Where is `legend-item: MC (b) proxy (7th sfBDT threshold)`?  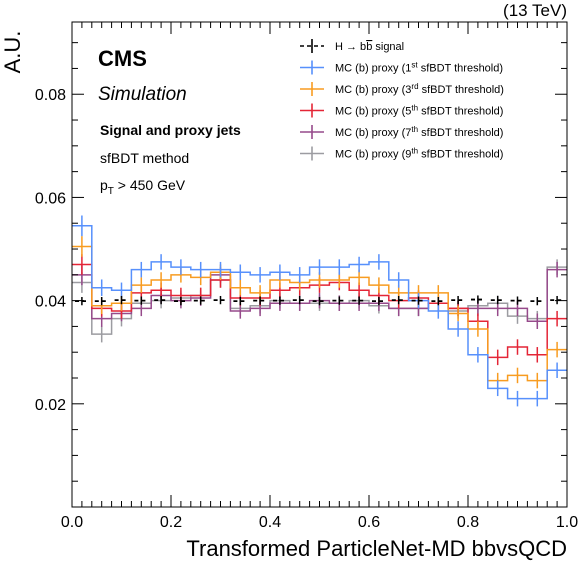
legend-item: MC (b) proxy (7th sfBDT threshold) is located at coordinates (401, 132).